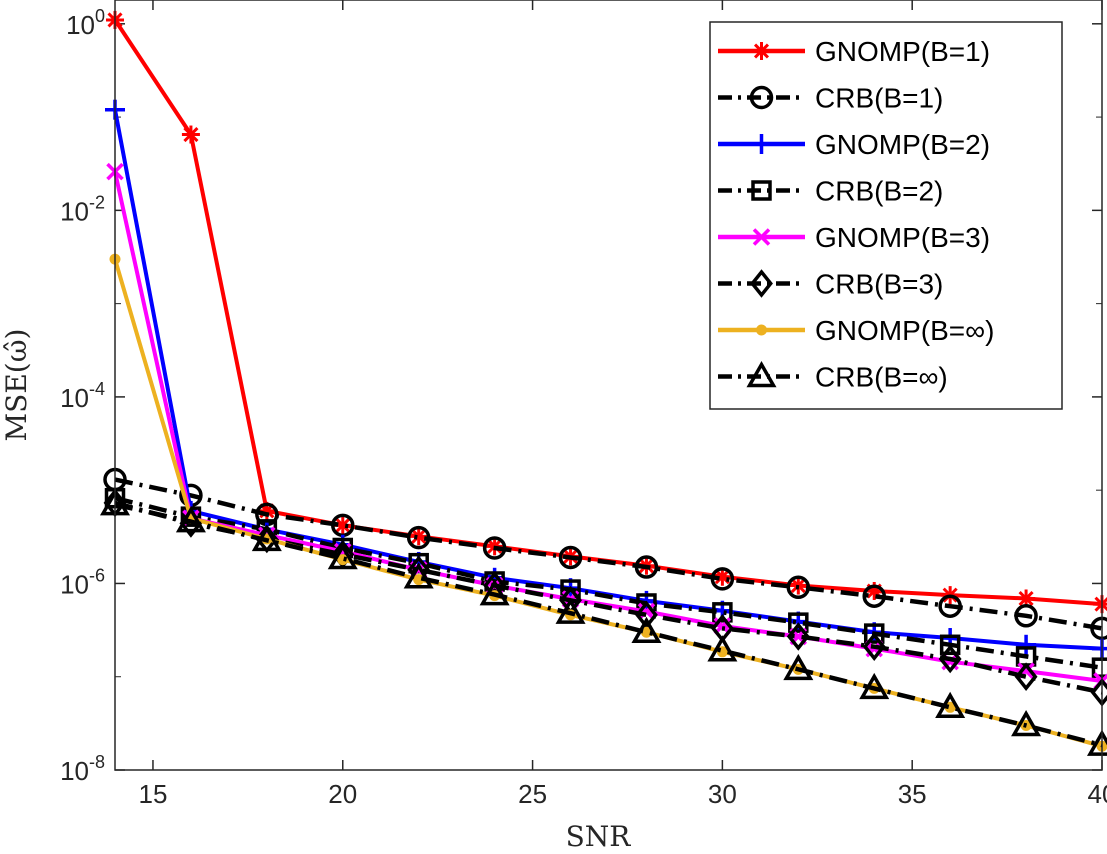 Image resolution: width=1107 pixels, height=854 pixels. I want to click on legend-entry-crb-b-1: CRB(B=1), so click(830, 98).